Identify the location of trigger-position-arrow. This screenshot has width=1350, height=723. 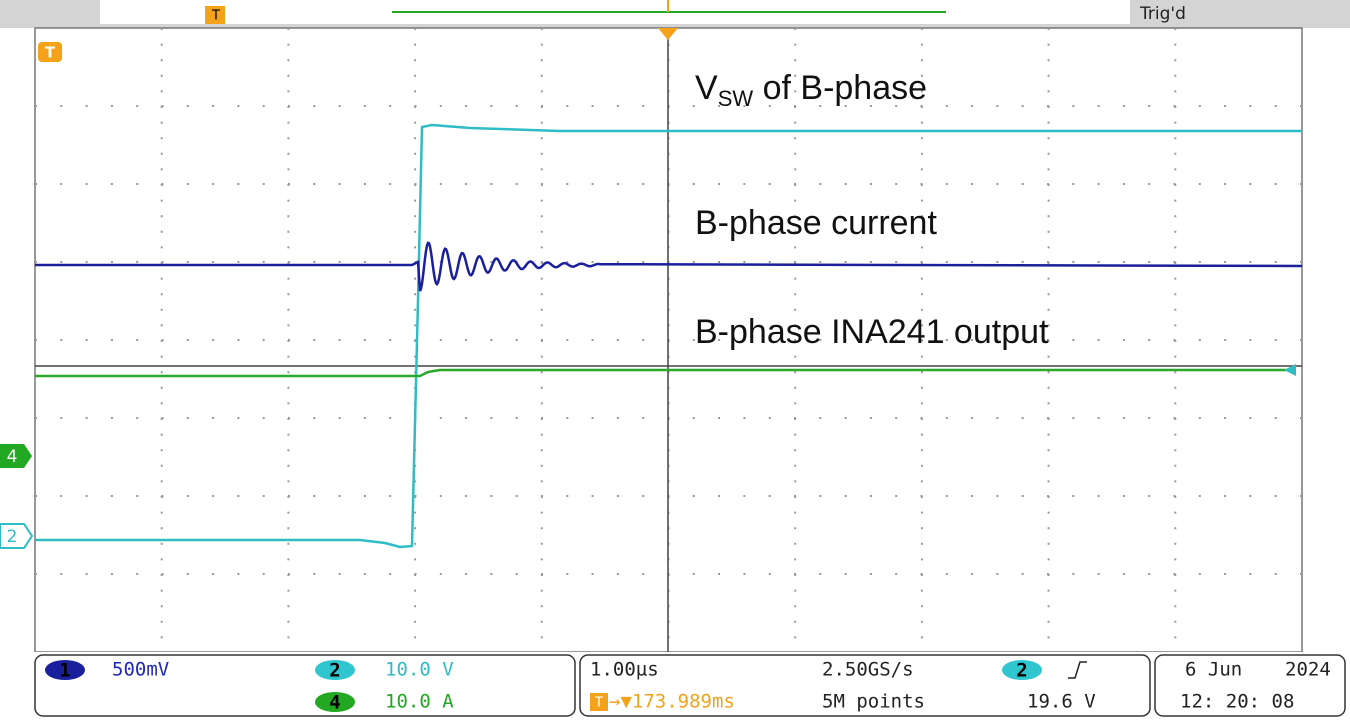
(668, 34).